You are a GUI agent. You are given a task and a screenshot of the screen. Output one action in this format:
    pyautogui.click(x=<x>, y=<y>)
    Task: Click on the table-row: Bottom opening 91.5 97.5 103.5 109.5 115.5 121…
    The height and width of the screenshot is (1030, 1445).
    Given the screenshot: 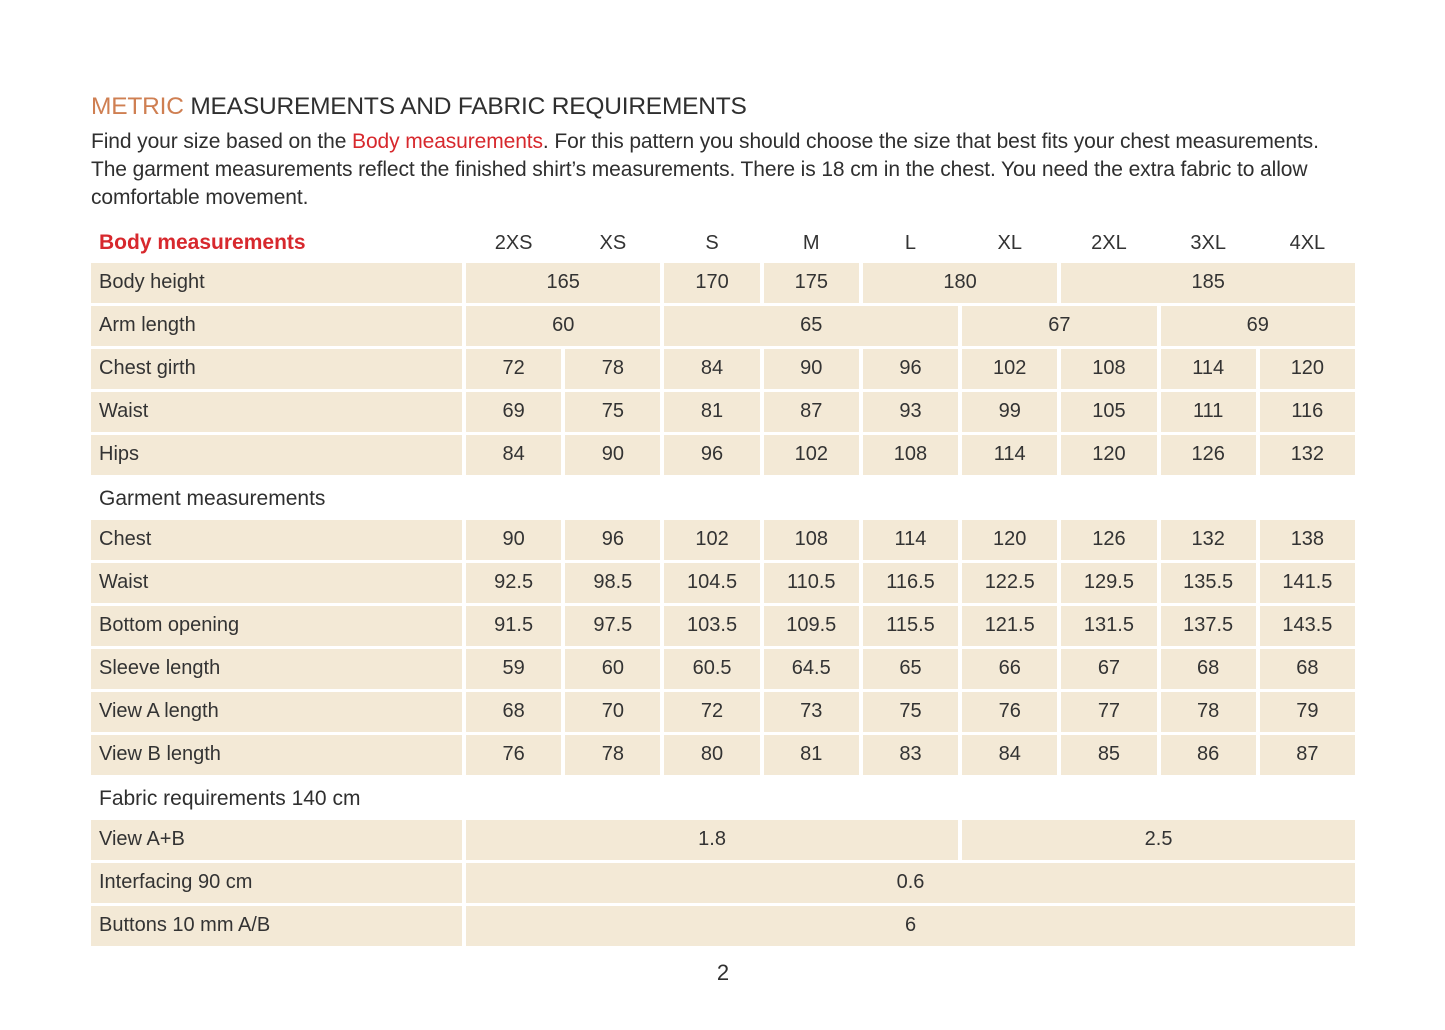 What is the action you would take?
    pyautogui.click(x=723, y=625)
    